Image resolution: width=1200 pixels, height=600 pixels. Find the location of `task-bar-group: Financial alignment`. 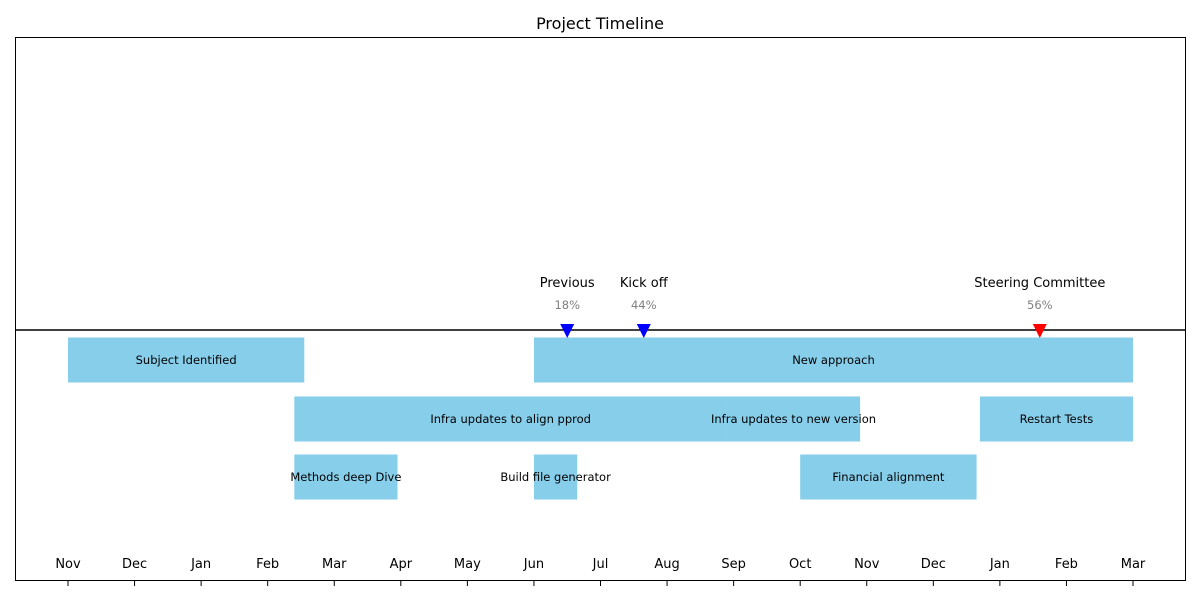

task-bar-group: Financial alignment is located at coordinates (888, 477).